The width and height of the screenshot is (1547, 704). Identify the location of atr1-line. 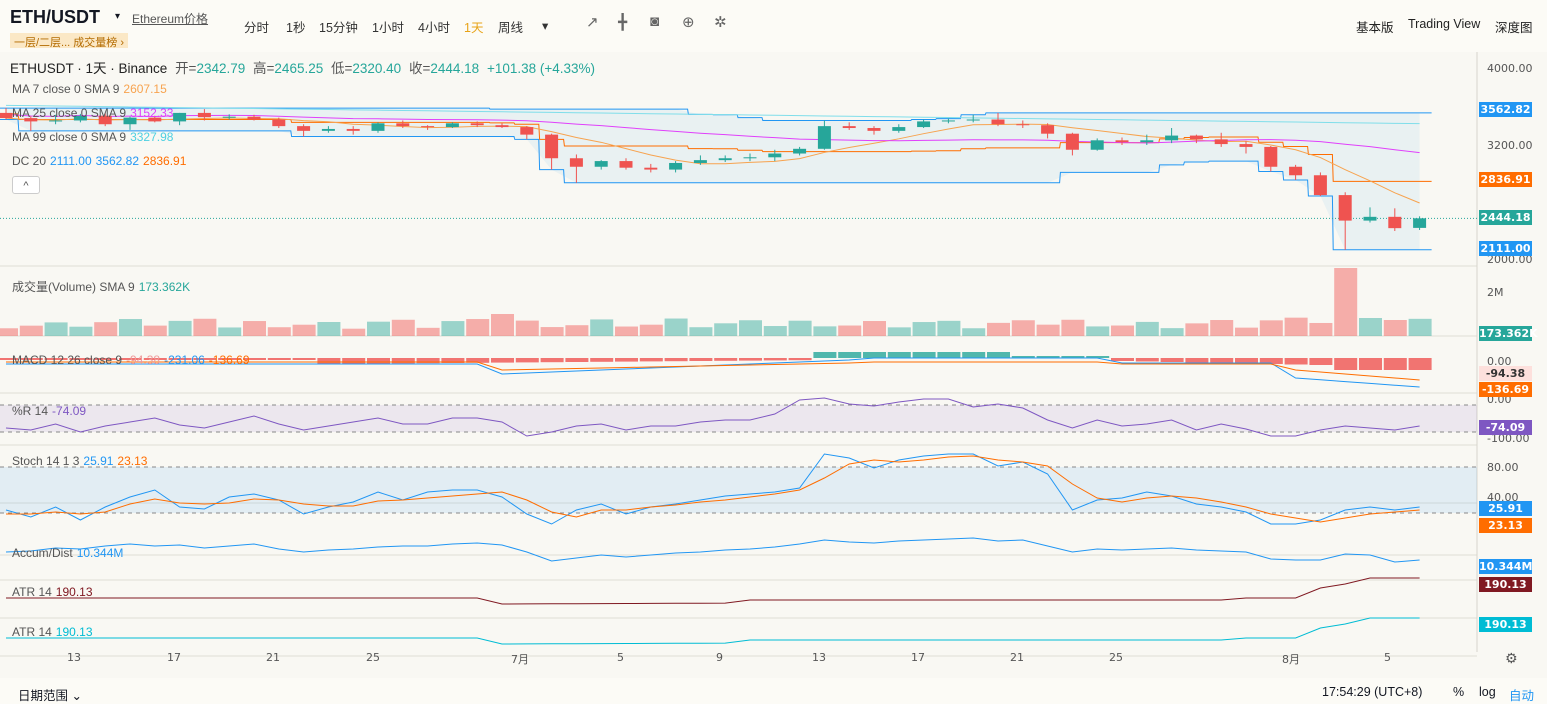
(713, 591).